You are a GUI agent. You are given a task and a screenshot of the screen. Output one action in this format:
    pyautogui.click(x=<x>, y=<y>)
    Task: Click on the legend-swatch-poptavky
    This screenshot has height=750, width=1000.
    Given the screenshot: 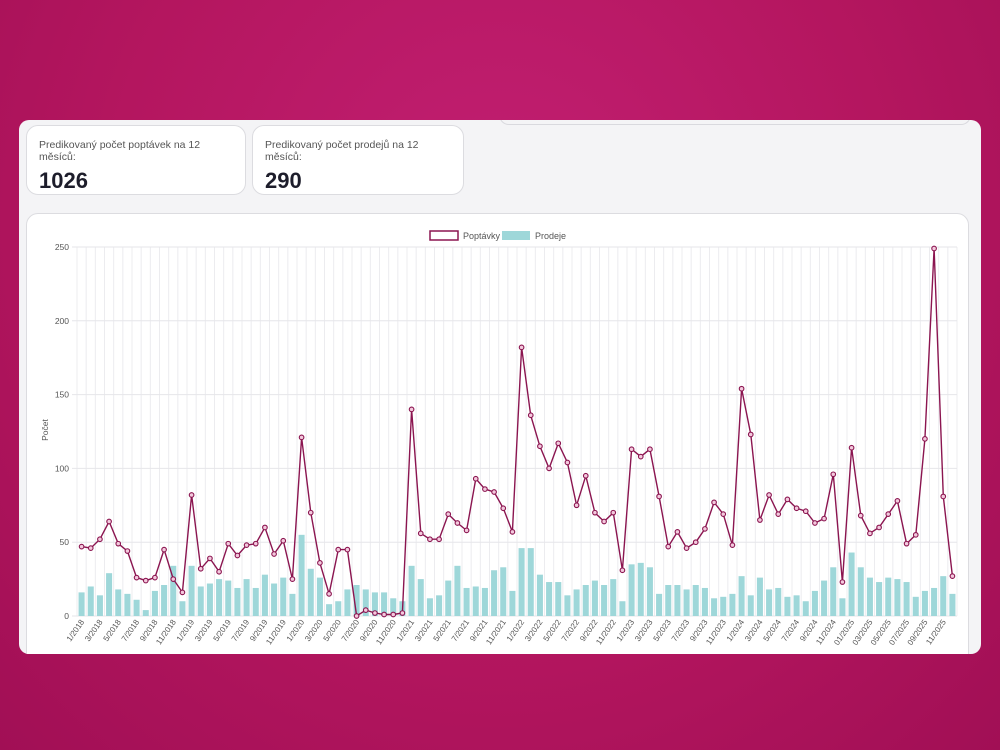 What is the action you would take?
    pyautogui.click(x=444, y=235)
    